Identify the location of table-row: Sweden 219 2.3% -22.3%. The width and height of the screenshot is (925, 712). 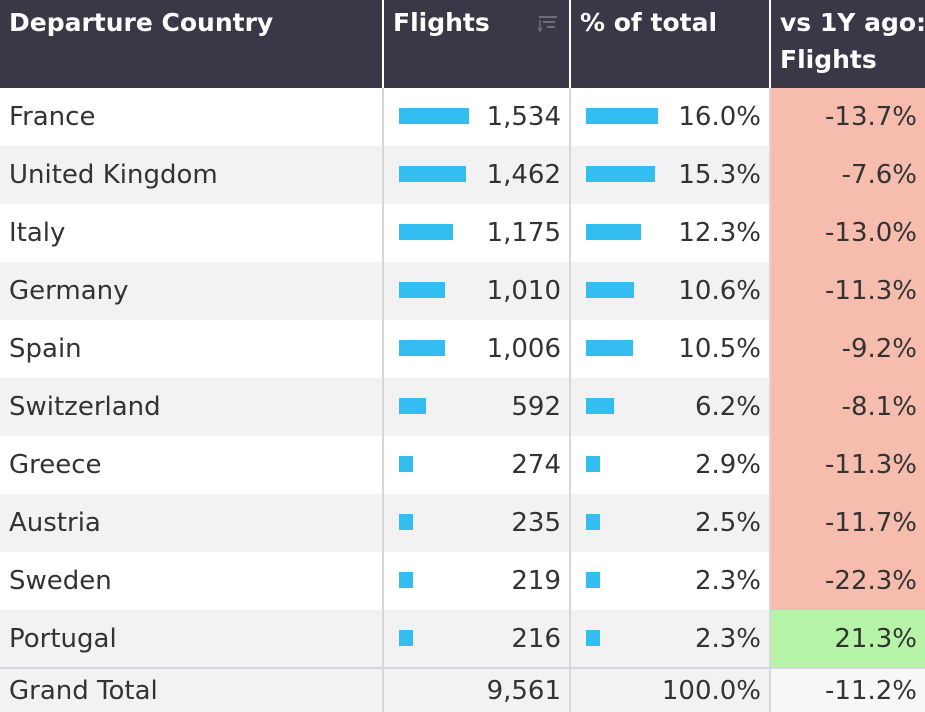
(462, 581).